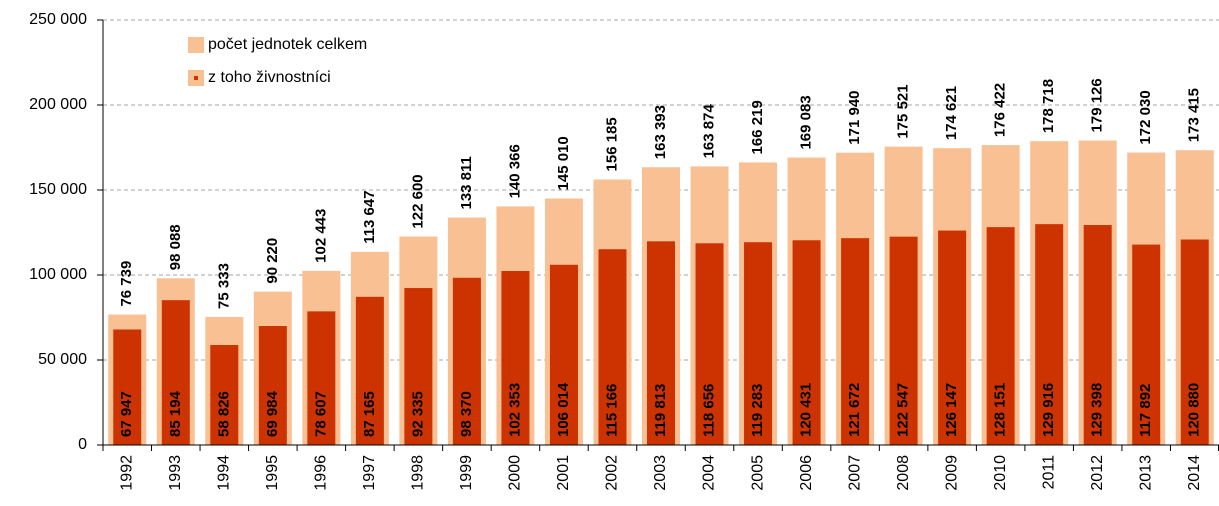 The height and width of the screenshot is (506, 1219). I want to click on data-label: 87 165, so click(369, 414).